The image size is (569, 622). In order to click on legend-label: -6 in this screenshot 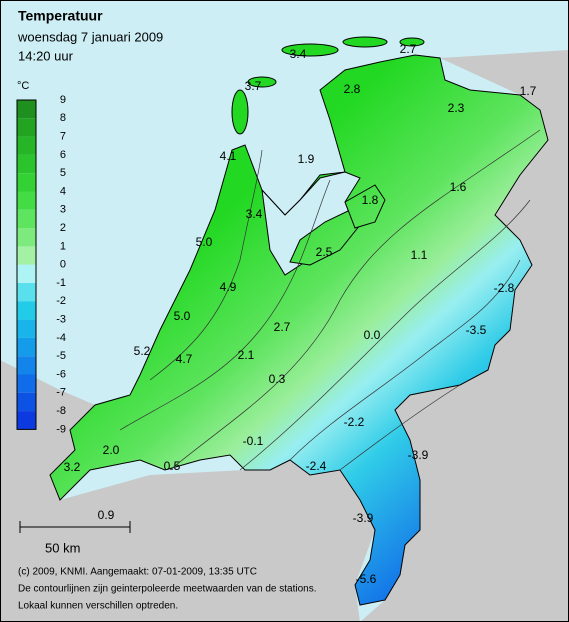, I will do `click(61, 374)`.